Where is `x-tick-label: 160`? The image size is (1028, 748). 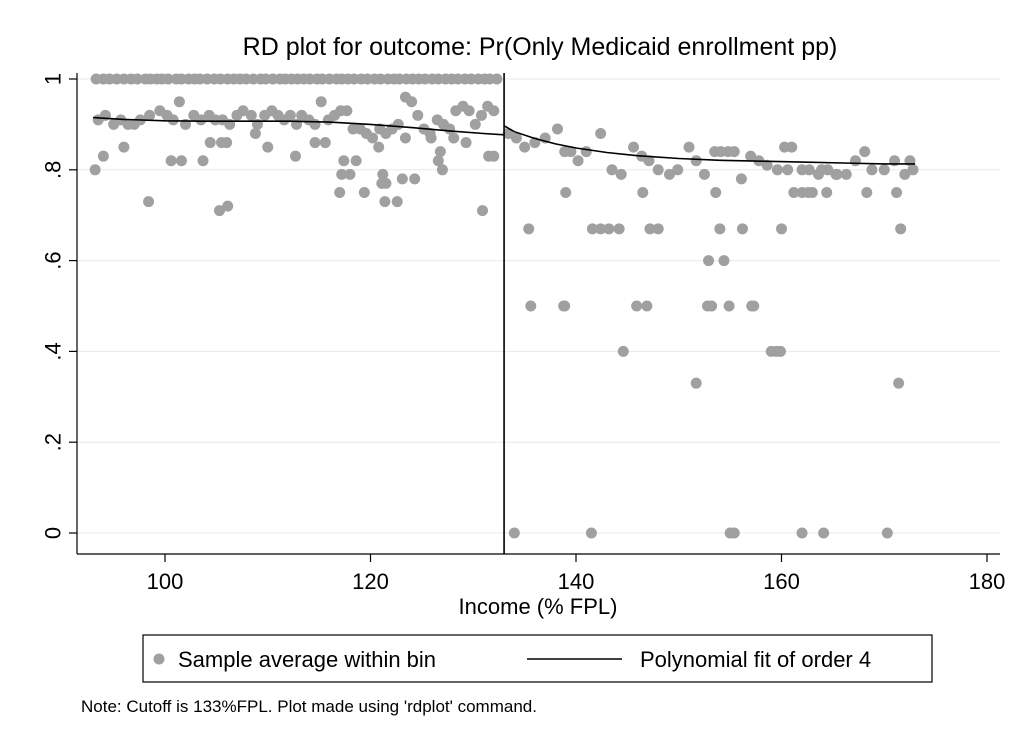 x-tick-label: 160 is located at coordinates (781, 581).